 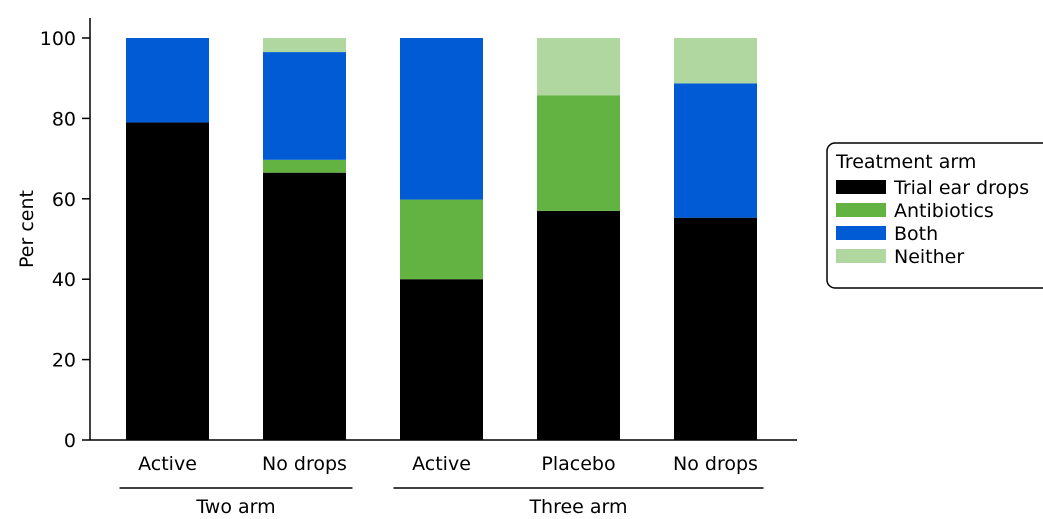 I want to click on legend-label: Neither, so click(x=929, y=257).